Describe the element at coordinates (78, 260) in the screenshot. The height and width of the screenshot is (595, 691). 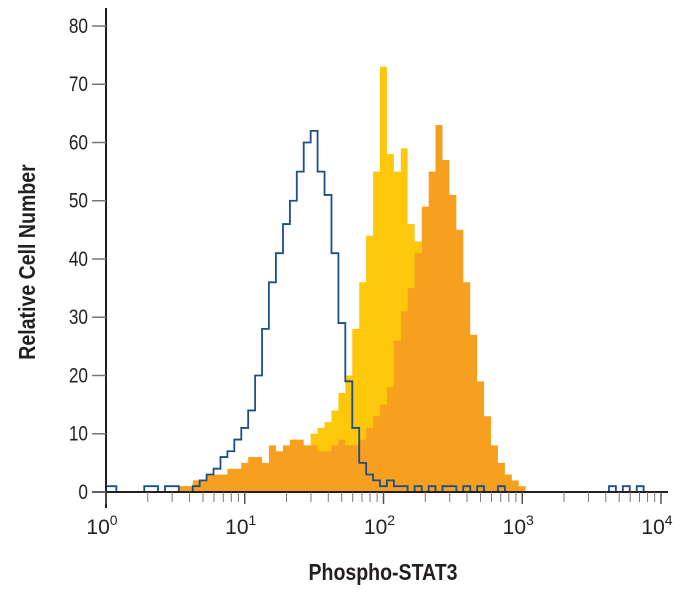
I see `y-tick-label: 40` at that location.